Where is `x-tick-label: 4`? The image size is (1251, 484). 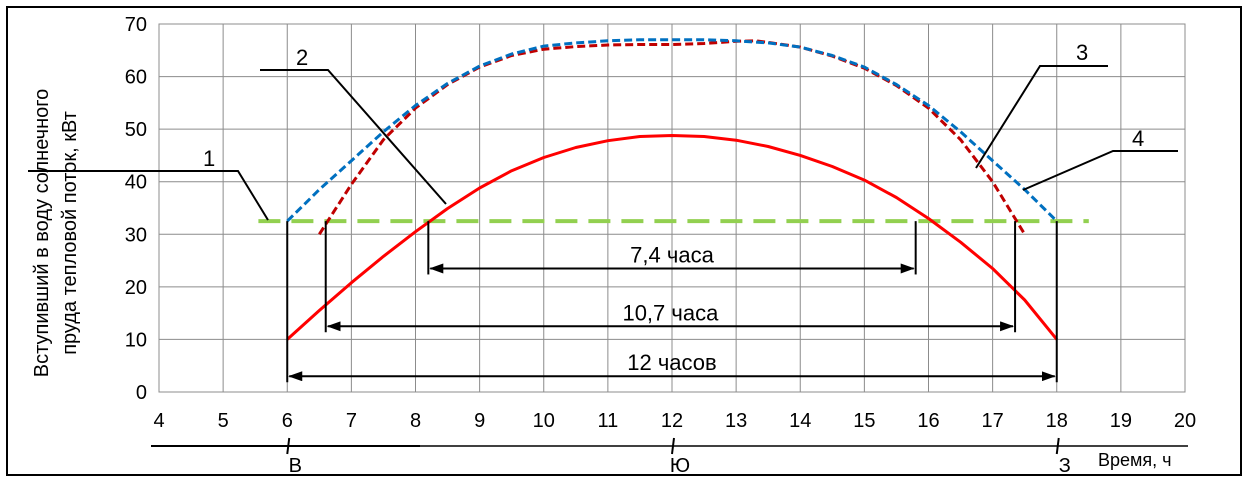
x-tick-label: 4 is located at coordinates (158, 421).